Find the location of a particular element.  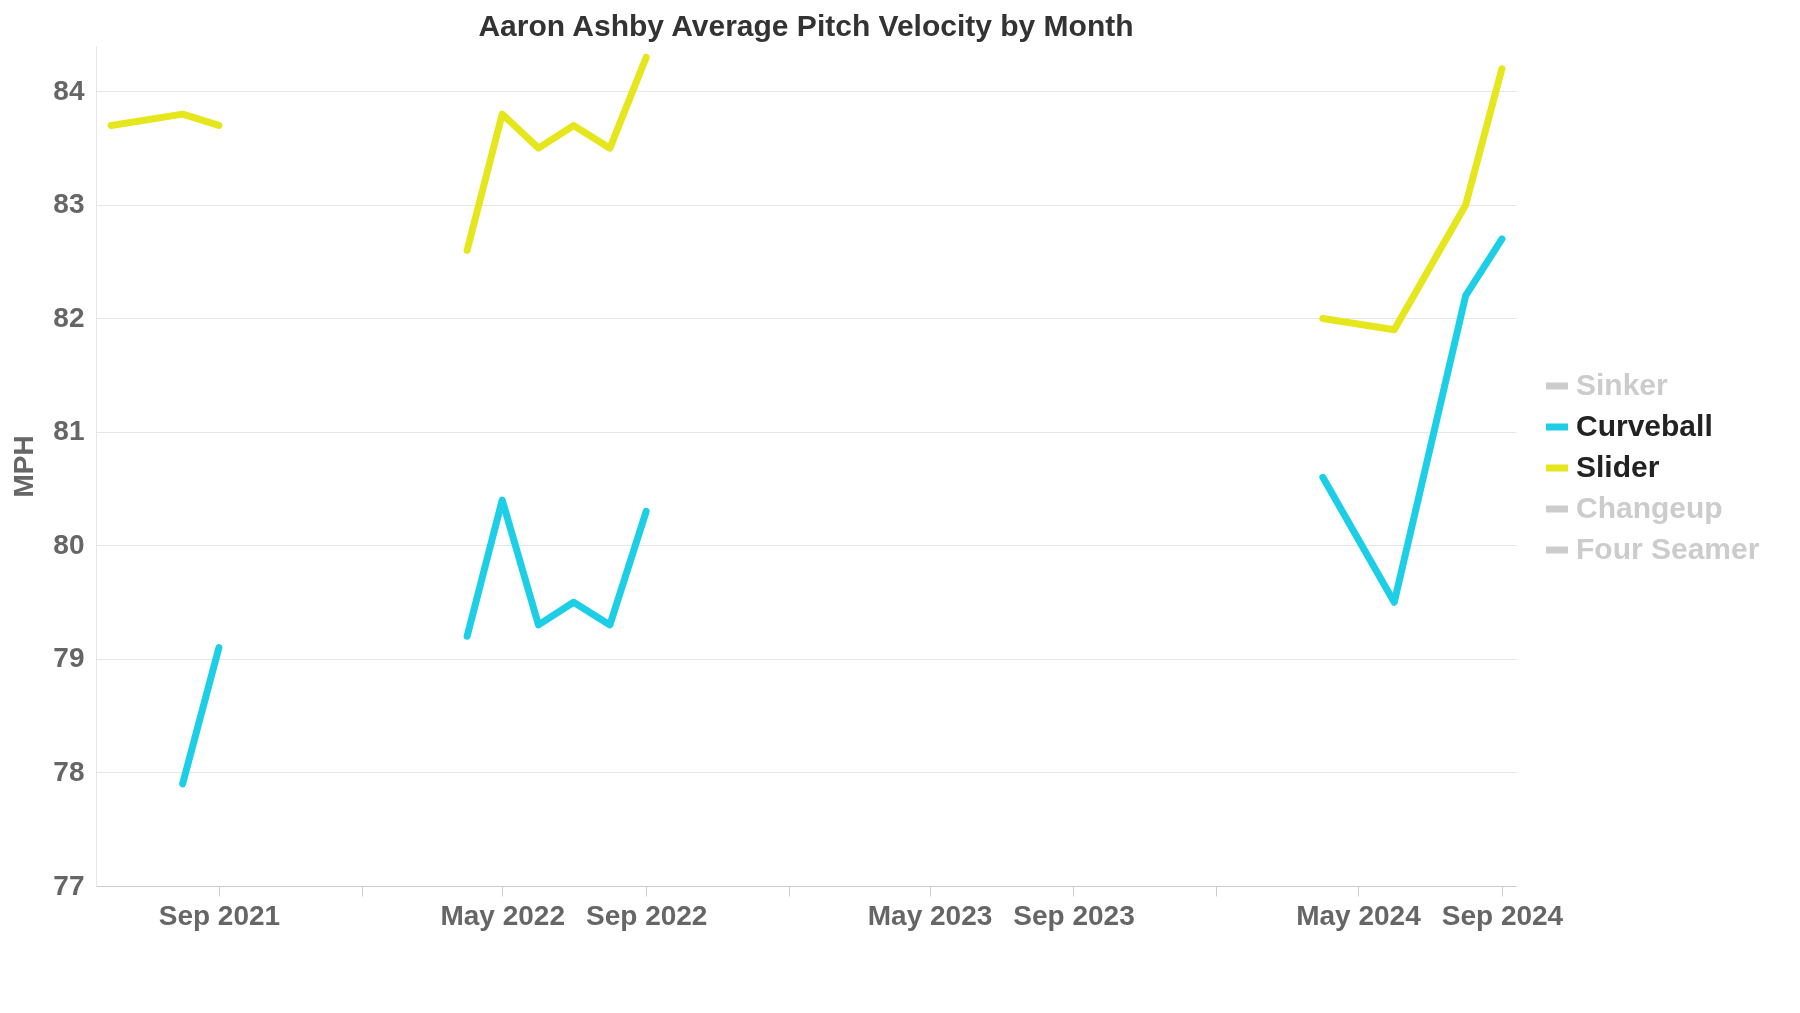

y-tick-label: 84 is located at coordinates (69, 90).